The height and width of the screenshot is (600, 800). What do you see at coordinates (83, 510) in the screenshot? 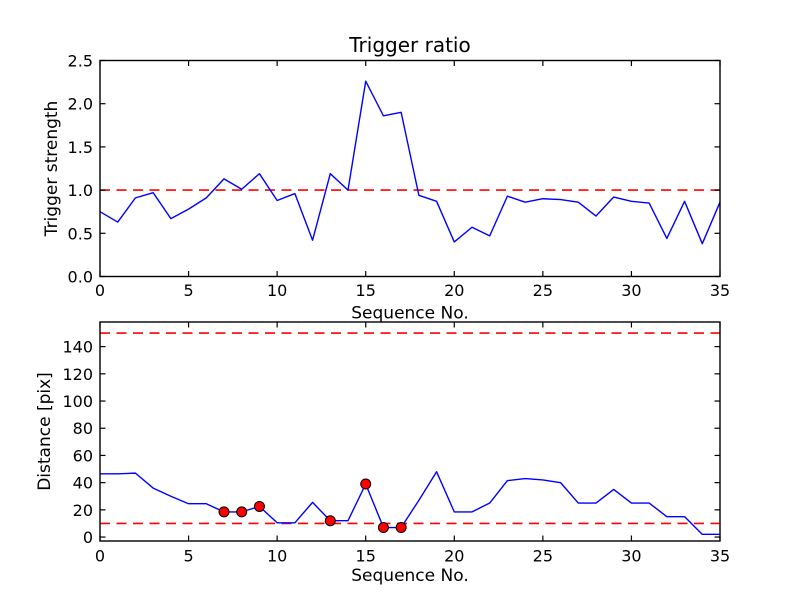
I see `y-tick-label: 20` at bounding box center [83, 510].